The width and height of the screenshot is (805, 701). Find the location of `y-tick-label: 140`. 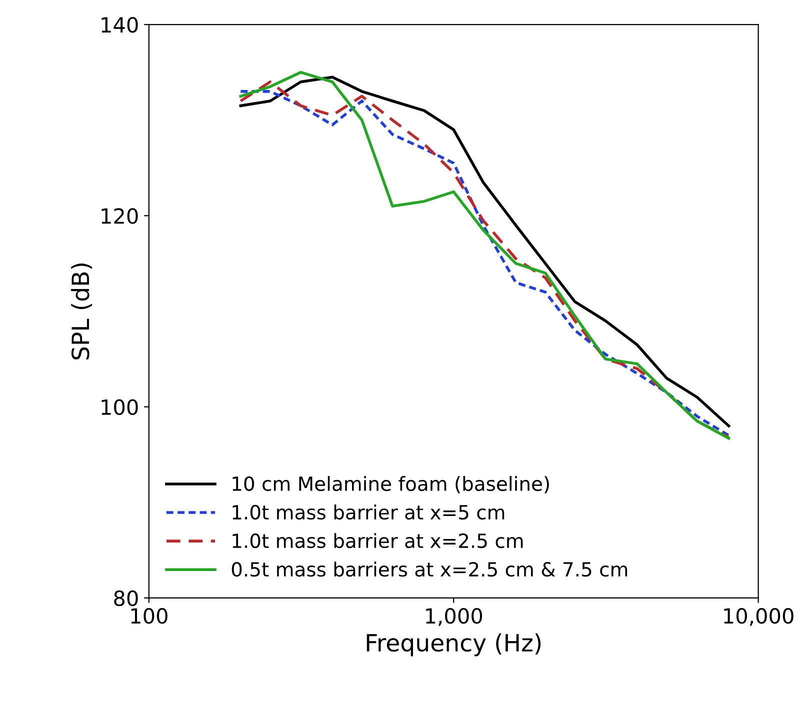

y-tick-label: 140 is located at coordinates (120, 24).